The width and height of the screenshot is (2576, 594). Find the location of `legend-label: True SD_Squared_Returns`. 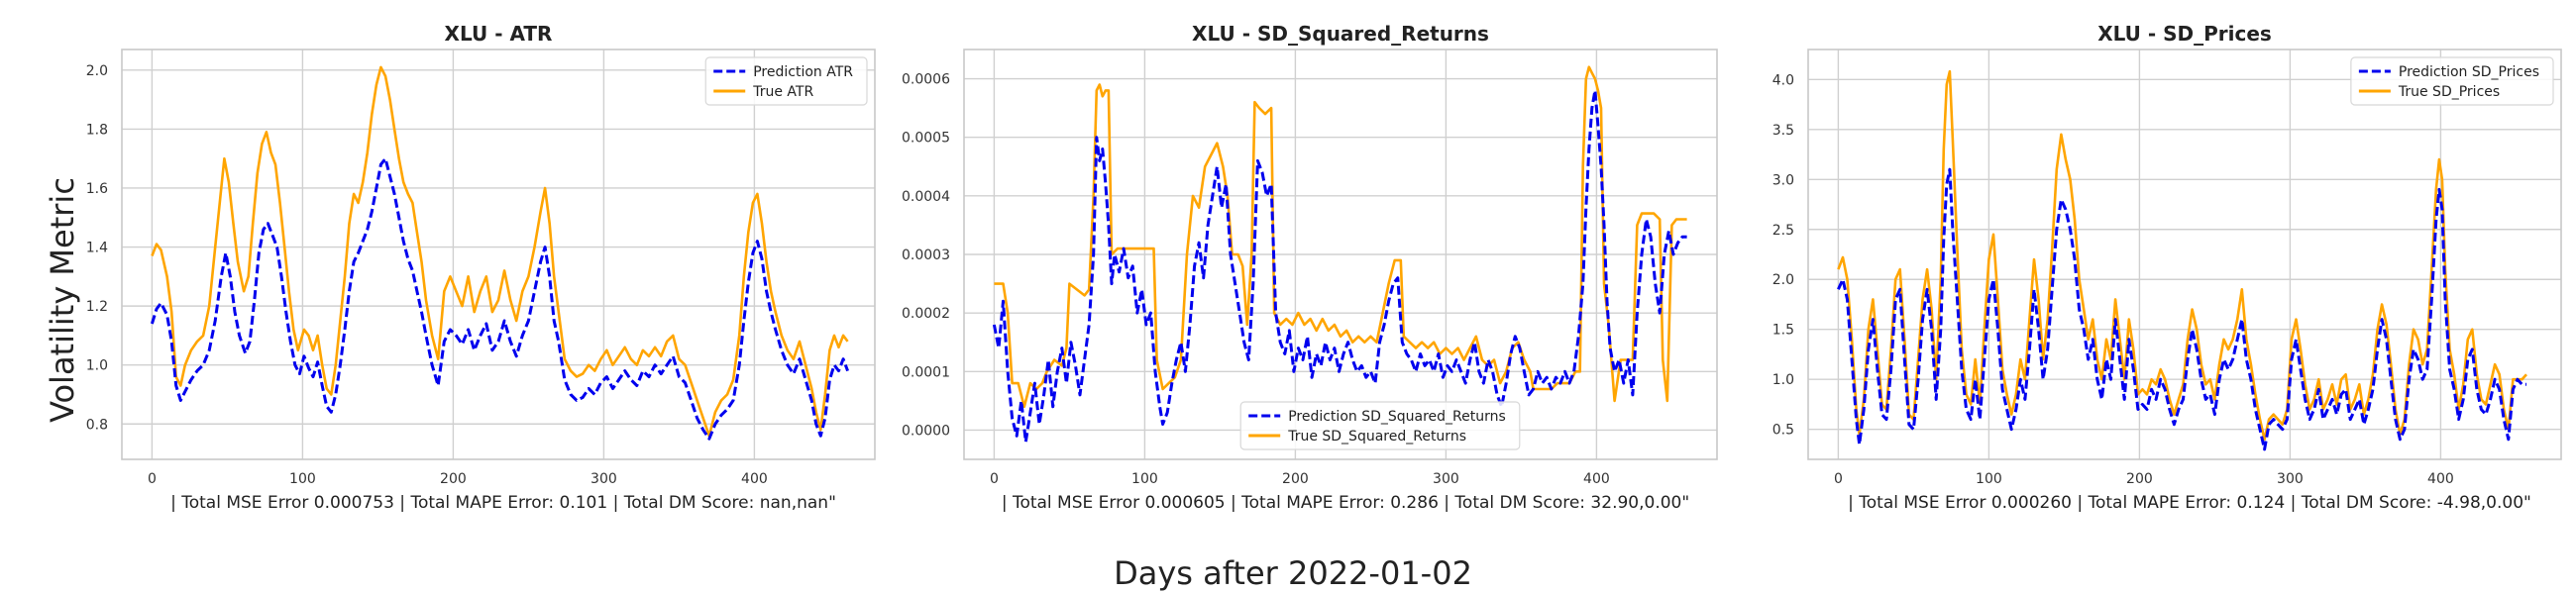

legend-label: True SD_Squared_Returns is located at coordinates (1377, 437).